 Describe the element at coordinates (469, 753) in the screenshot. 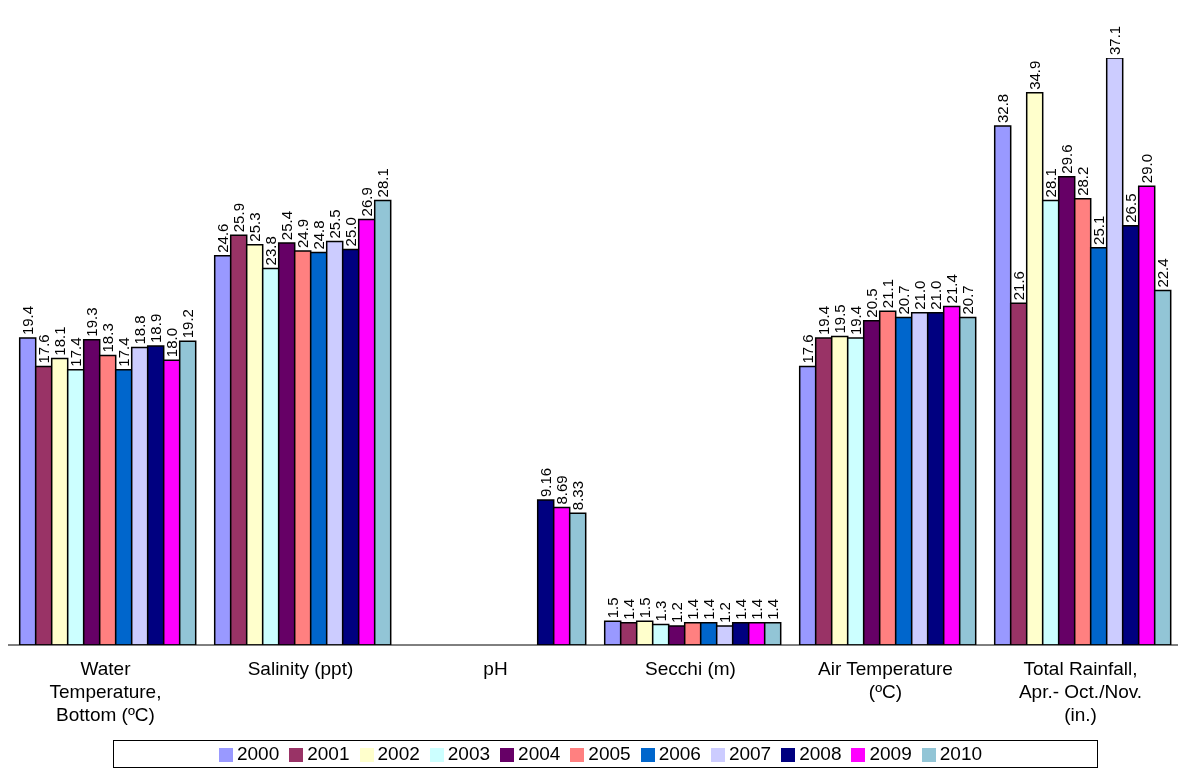

I see `legend-label: 2003` at that location.